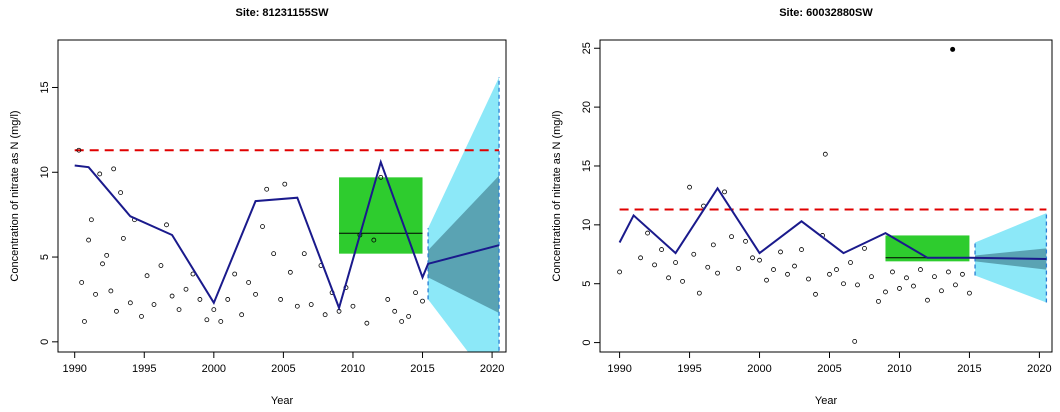 This screenshot has width=1060, height=412. I want to click on x-tick-label: 2005, so click(283, 369).